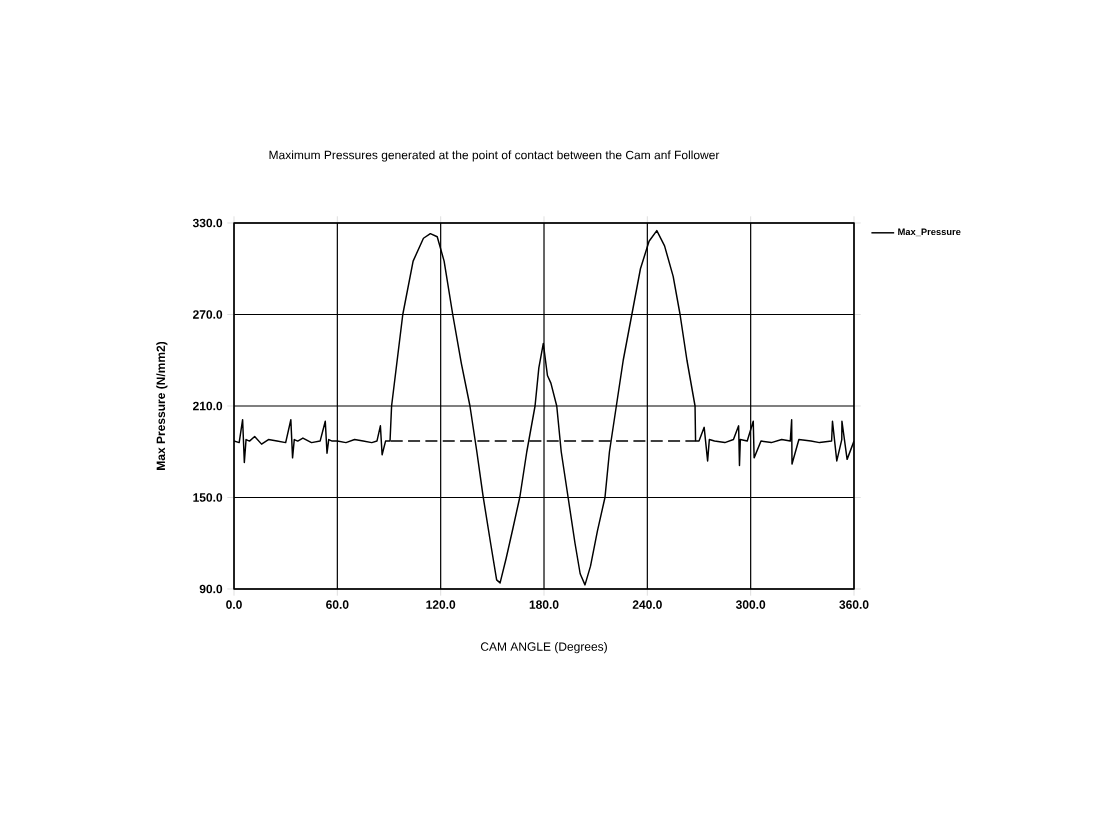 The image size is (1099, 826). What do you see at coordinates (208, 497) in the screenshot?
I see `y-tick-label: 150.0` at bounding box center [208, 497].